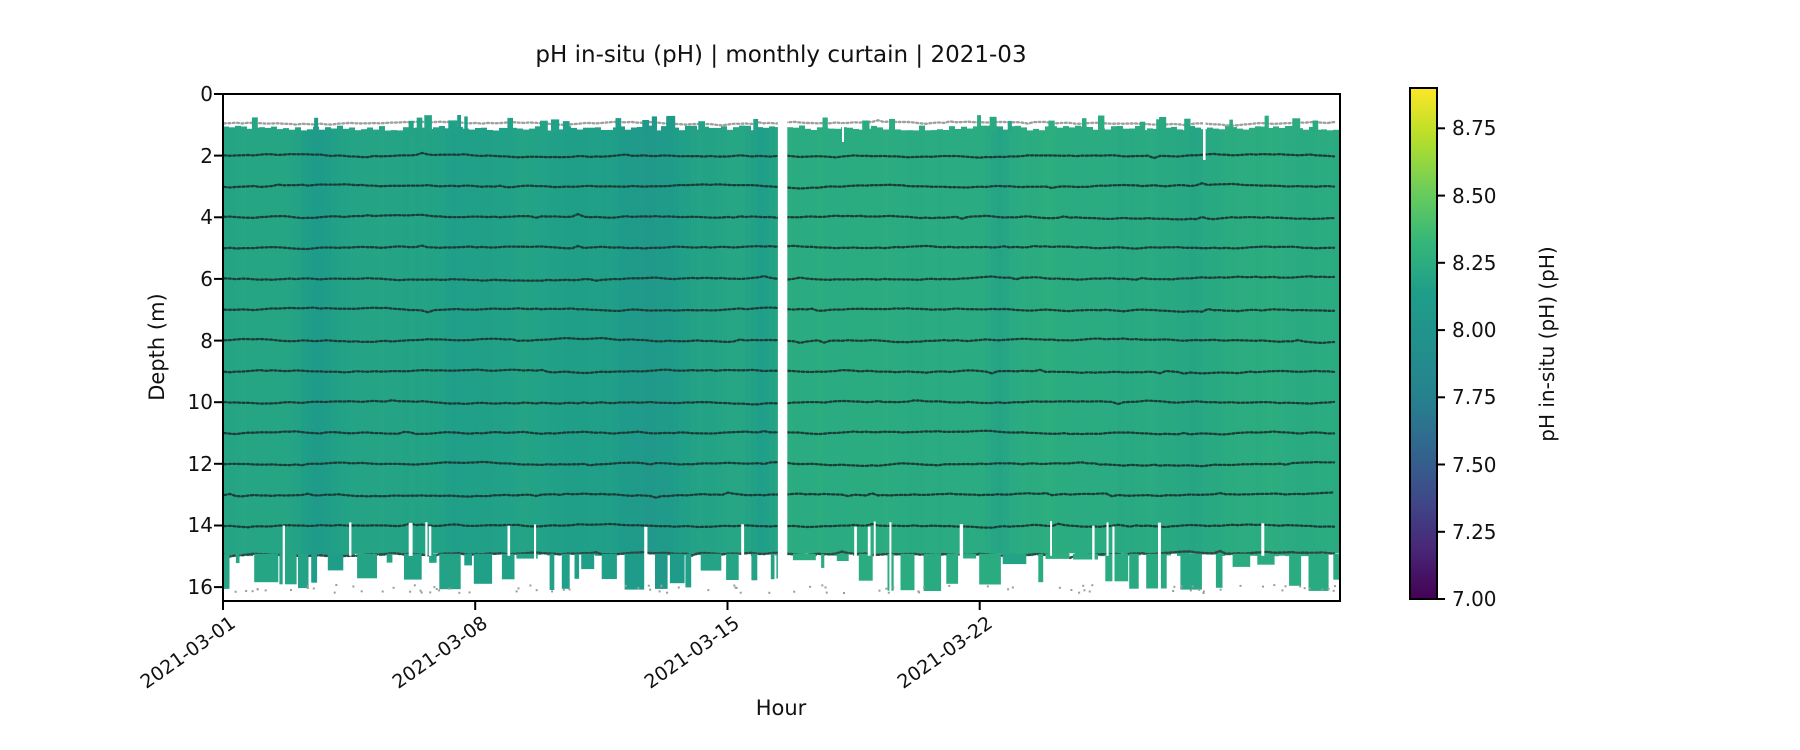 This screenshot has height=750, width=1800. Describe the element at coordinates (206, 155) in the screenshot. I see `y-tick-label: 2` at that location.